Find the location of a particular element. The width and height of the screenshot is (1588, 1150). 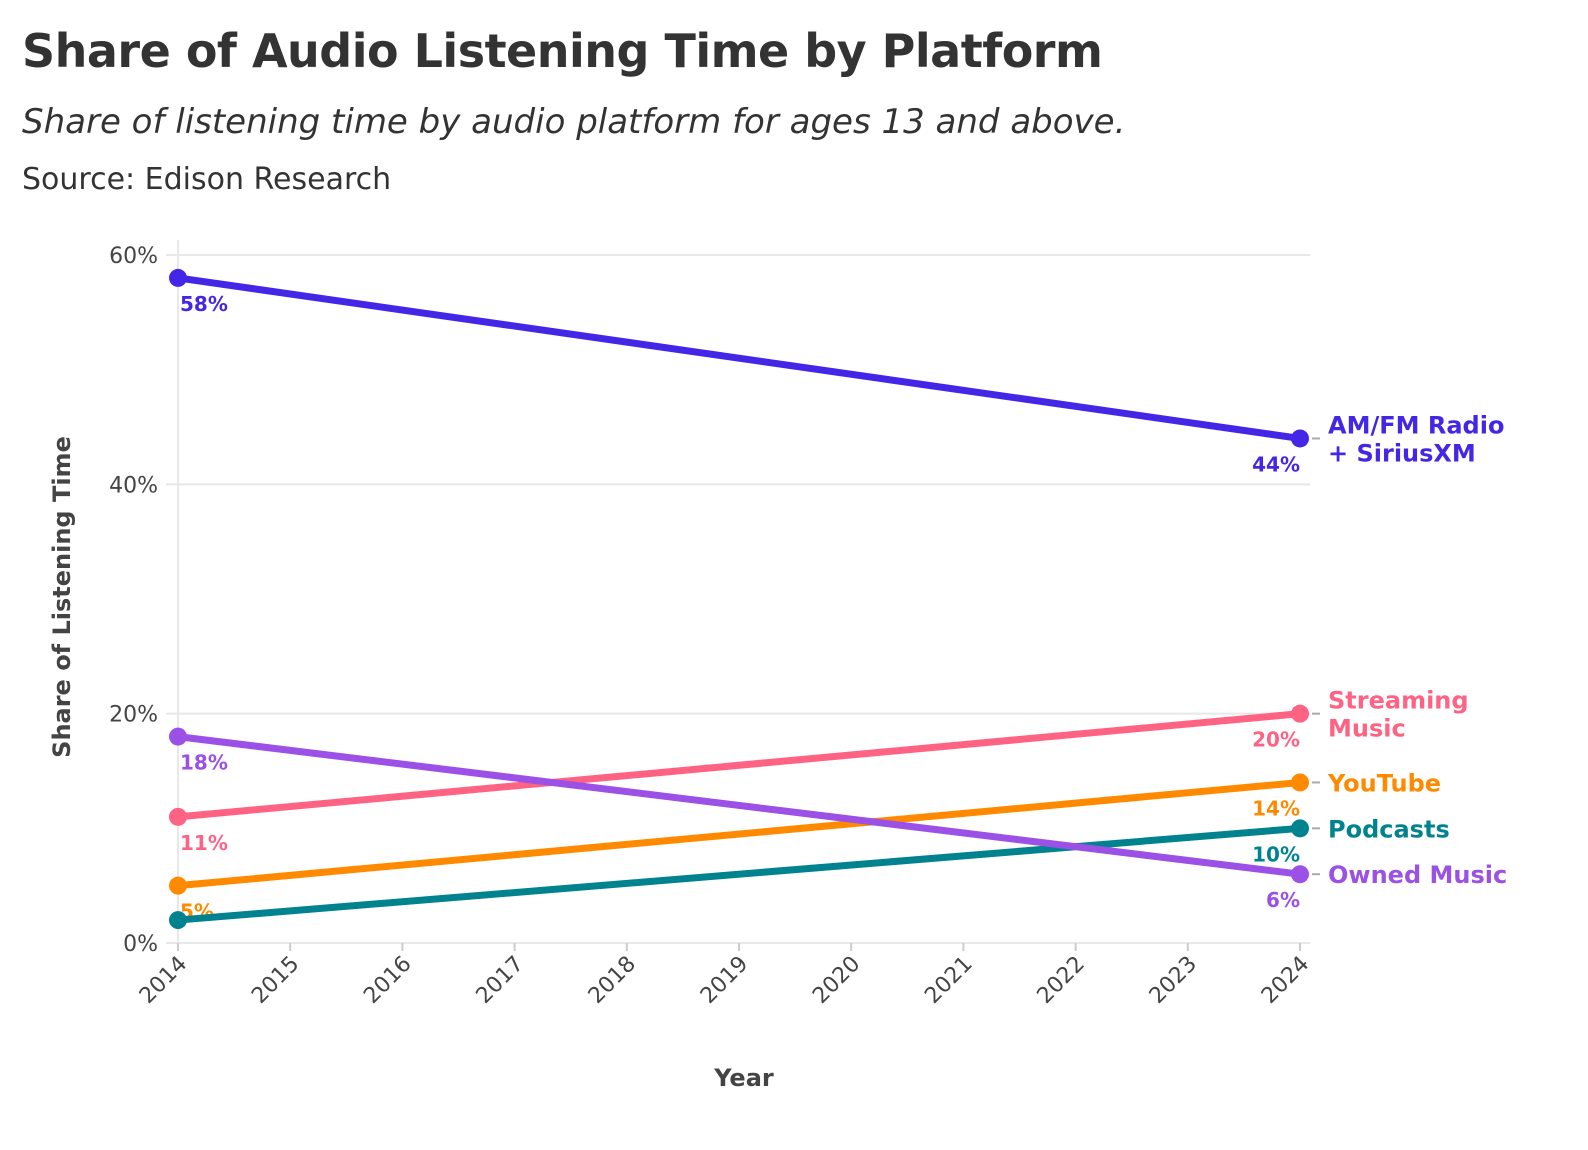

data-label: 10% is located at coordinates (1276, 854).